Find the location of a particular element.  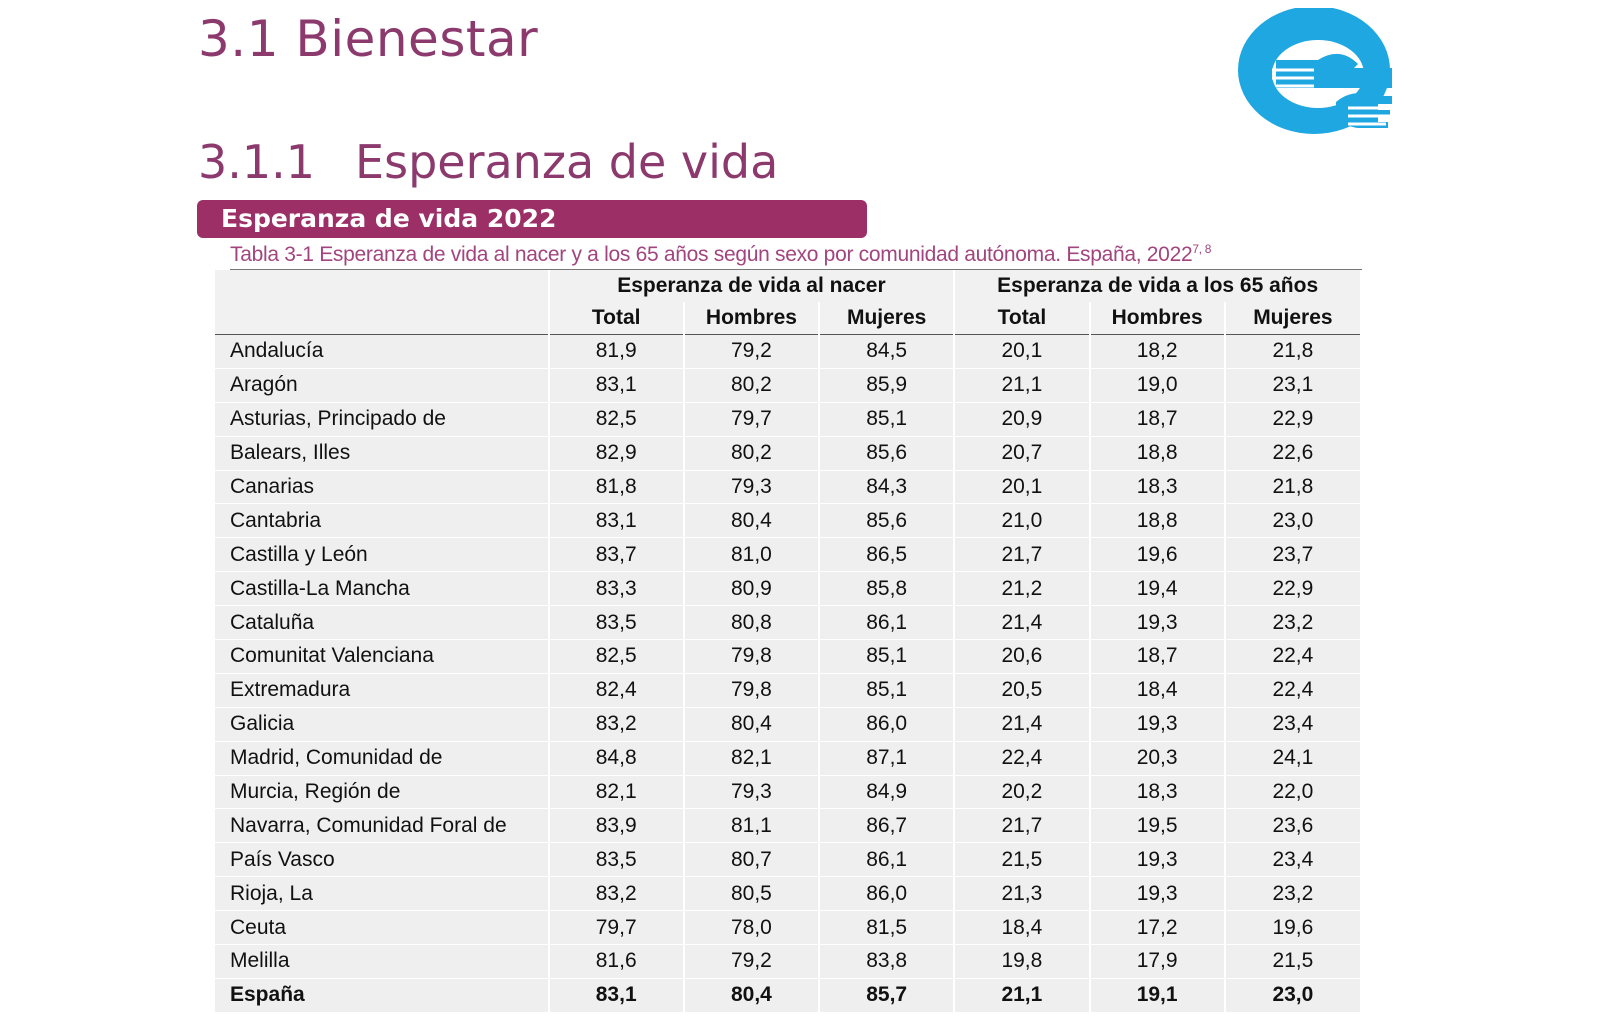

table-cell: 85,8 is located at coordinates (886, 588).